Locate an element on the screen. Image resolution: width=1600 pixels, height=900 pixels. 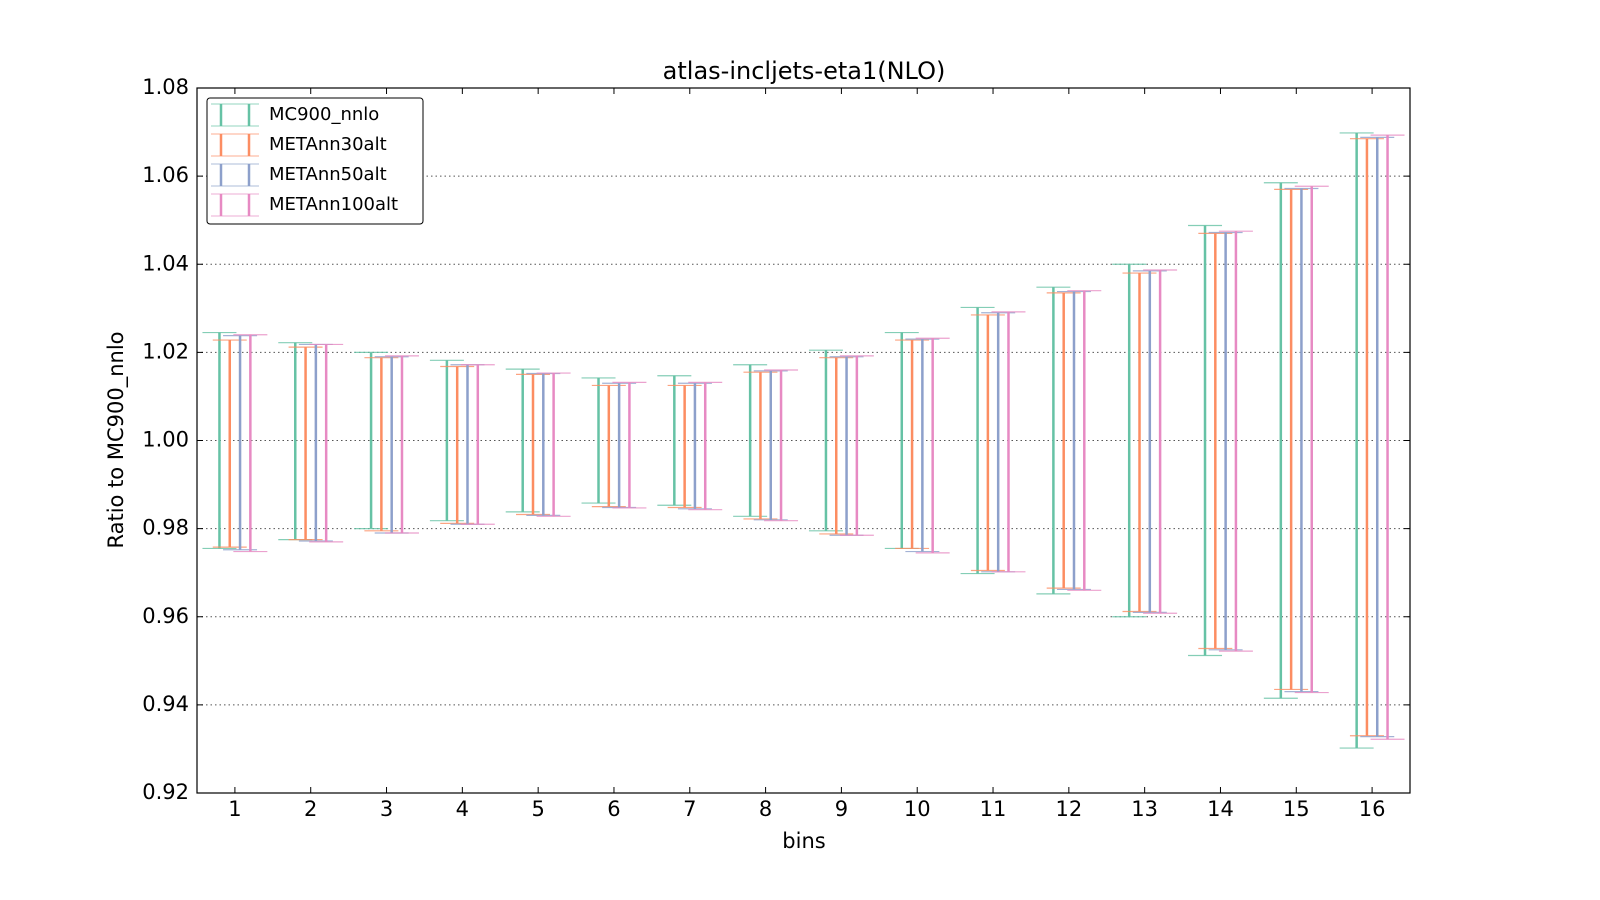
x-tick-label: 7 is located at coordinates (689, 809).